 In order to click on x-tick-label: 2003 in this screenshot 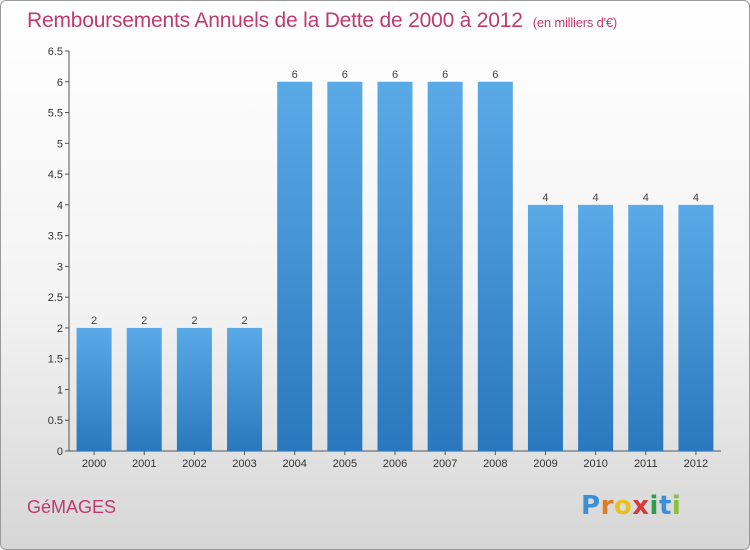, I will do `click(244, 464)`.